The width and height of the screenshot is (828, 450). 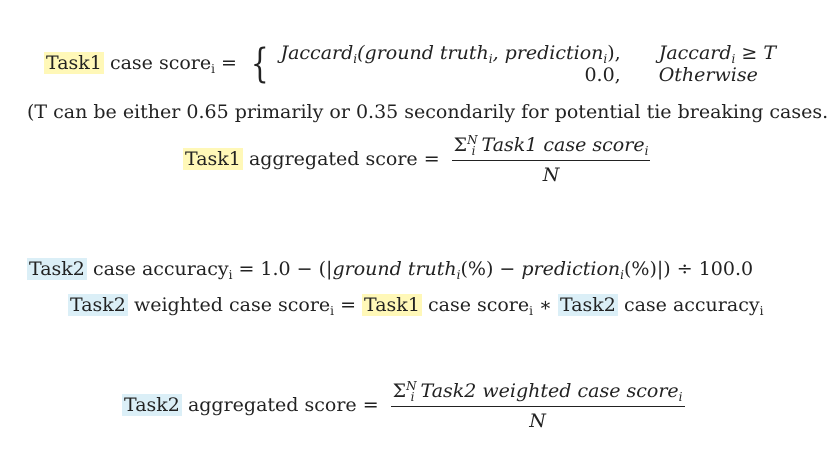 What do you see at coordinates (394, 269) in the screenshot?
I see `ground-truth-term: ground truth` at bounding box center [394, 269].